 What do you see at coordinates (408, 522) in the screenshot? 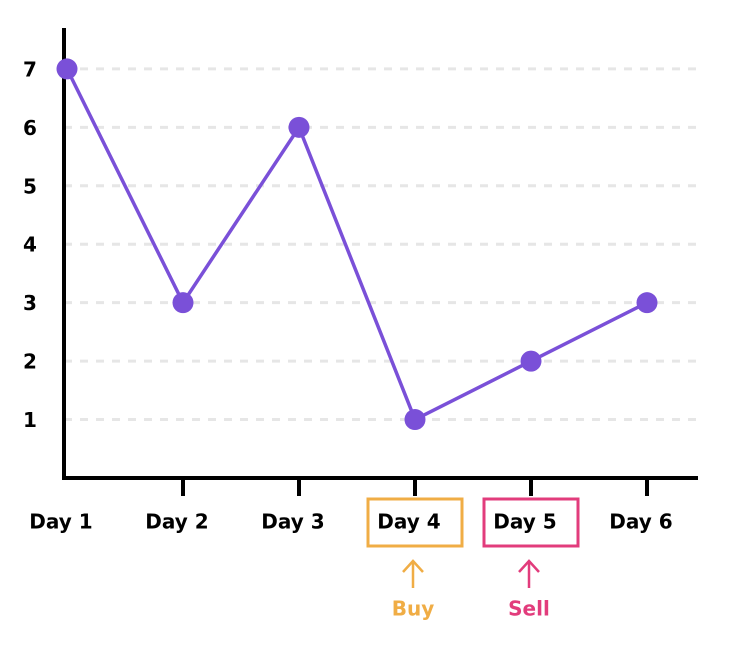
I see `x-tick-label: Day 4` at bounding box center [408, 522].